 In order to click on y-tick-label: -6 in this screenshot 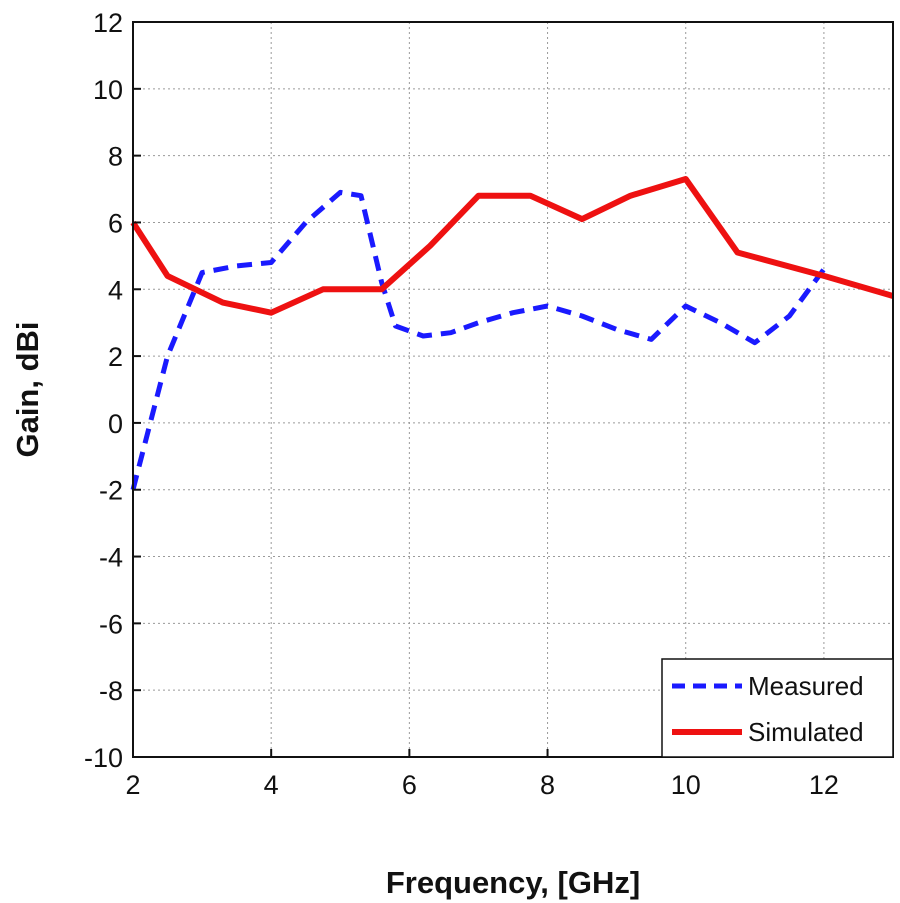, I will do `click(111, 624)`.